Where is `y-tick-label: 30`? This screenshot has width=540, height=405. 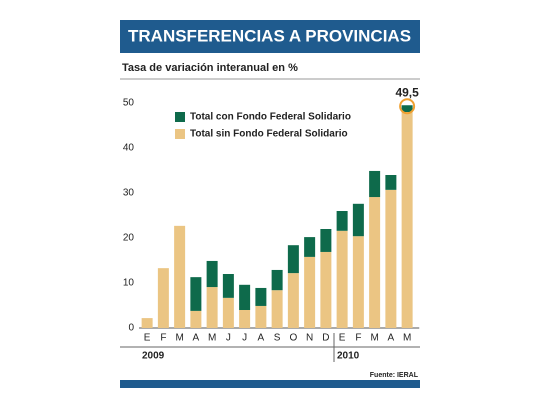 y-tick-label: 30 is located at coordinates (129, 193).